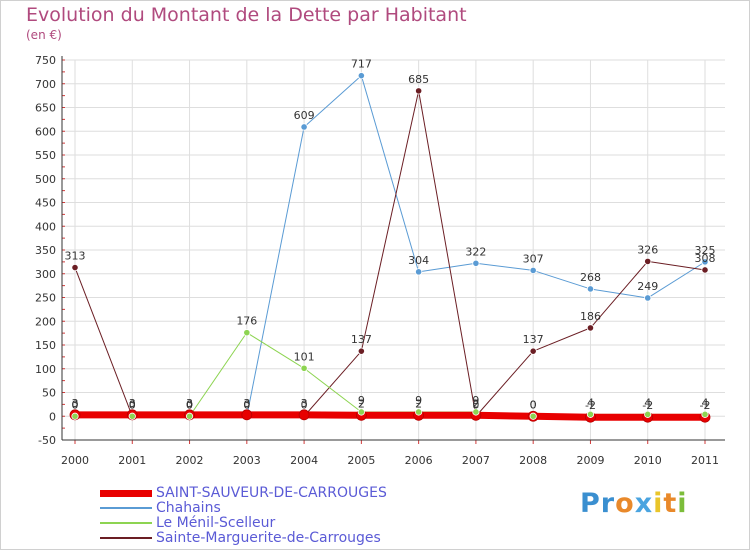 This screenshot has height=550, width=750. Describe the element at coordinates (682, 503) in the screenshot. I see `logo-letter: i` at that location.